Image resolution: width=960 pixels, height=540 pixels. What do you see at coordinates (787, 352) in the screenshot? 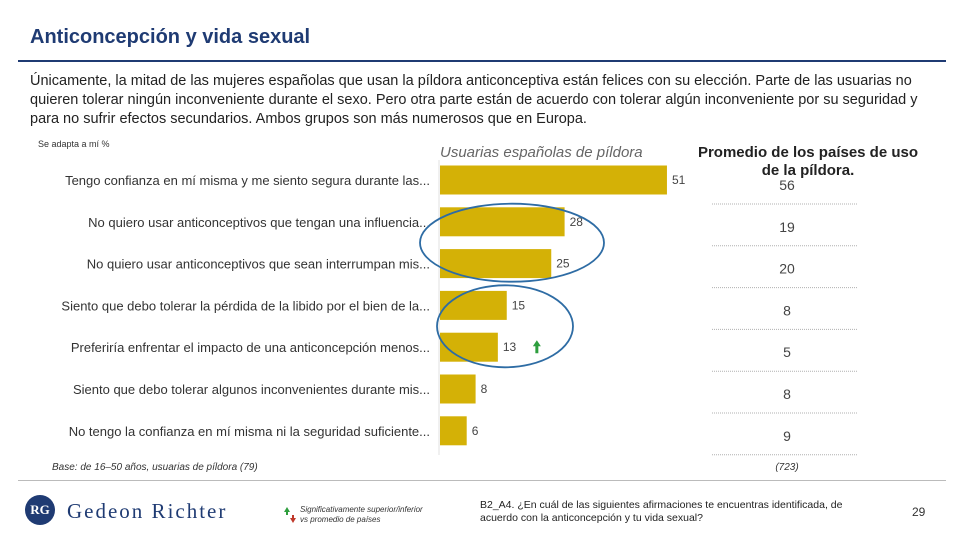
I see `average-value-label: 5` at bounding box center [787, 352].